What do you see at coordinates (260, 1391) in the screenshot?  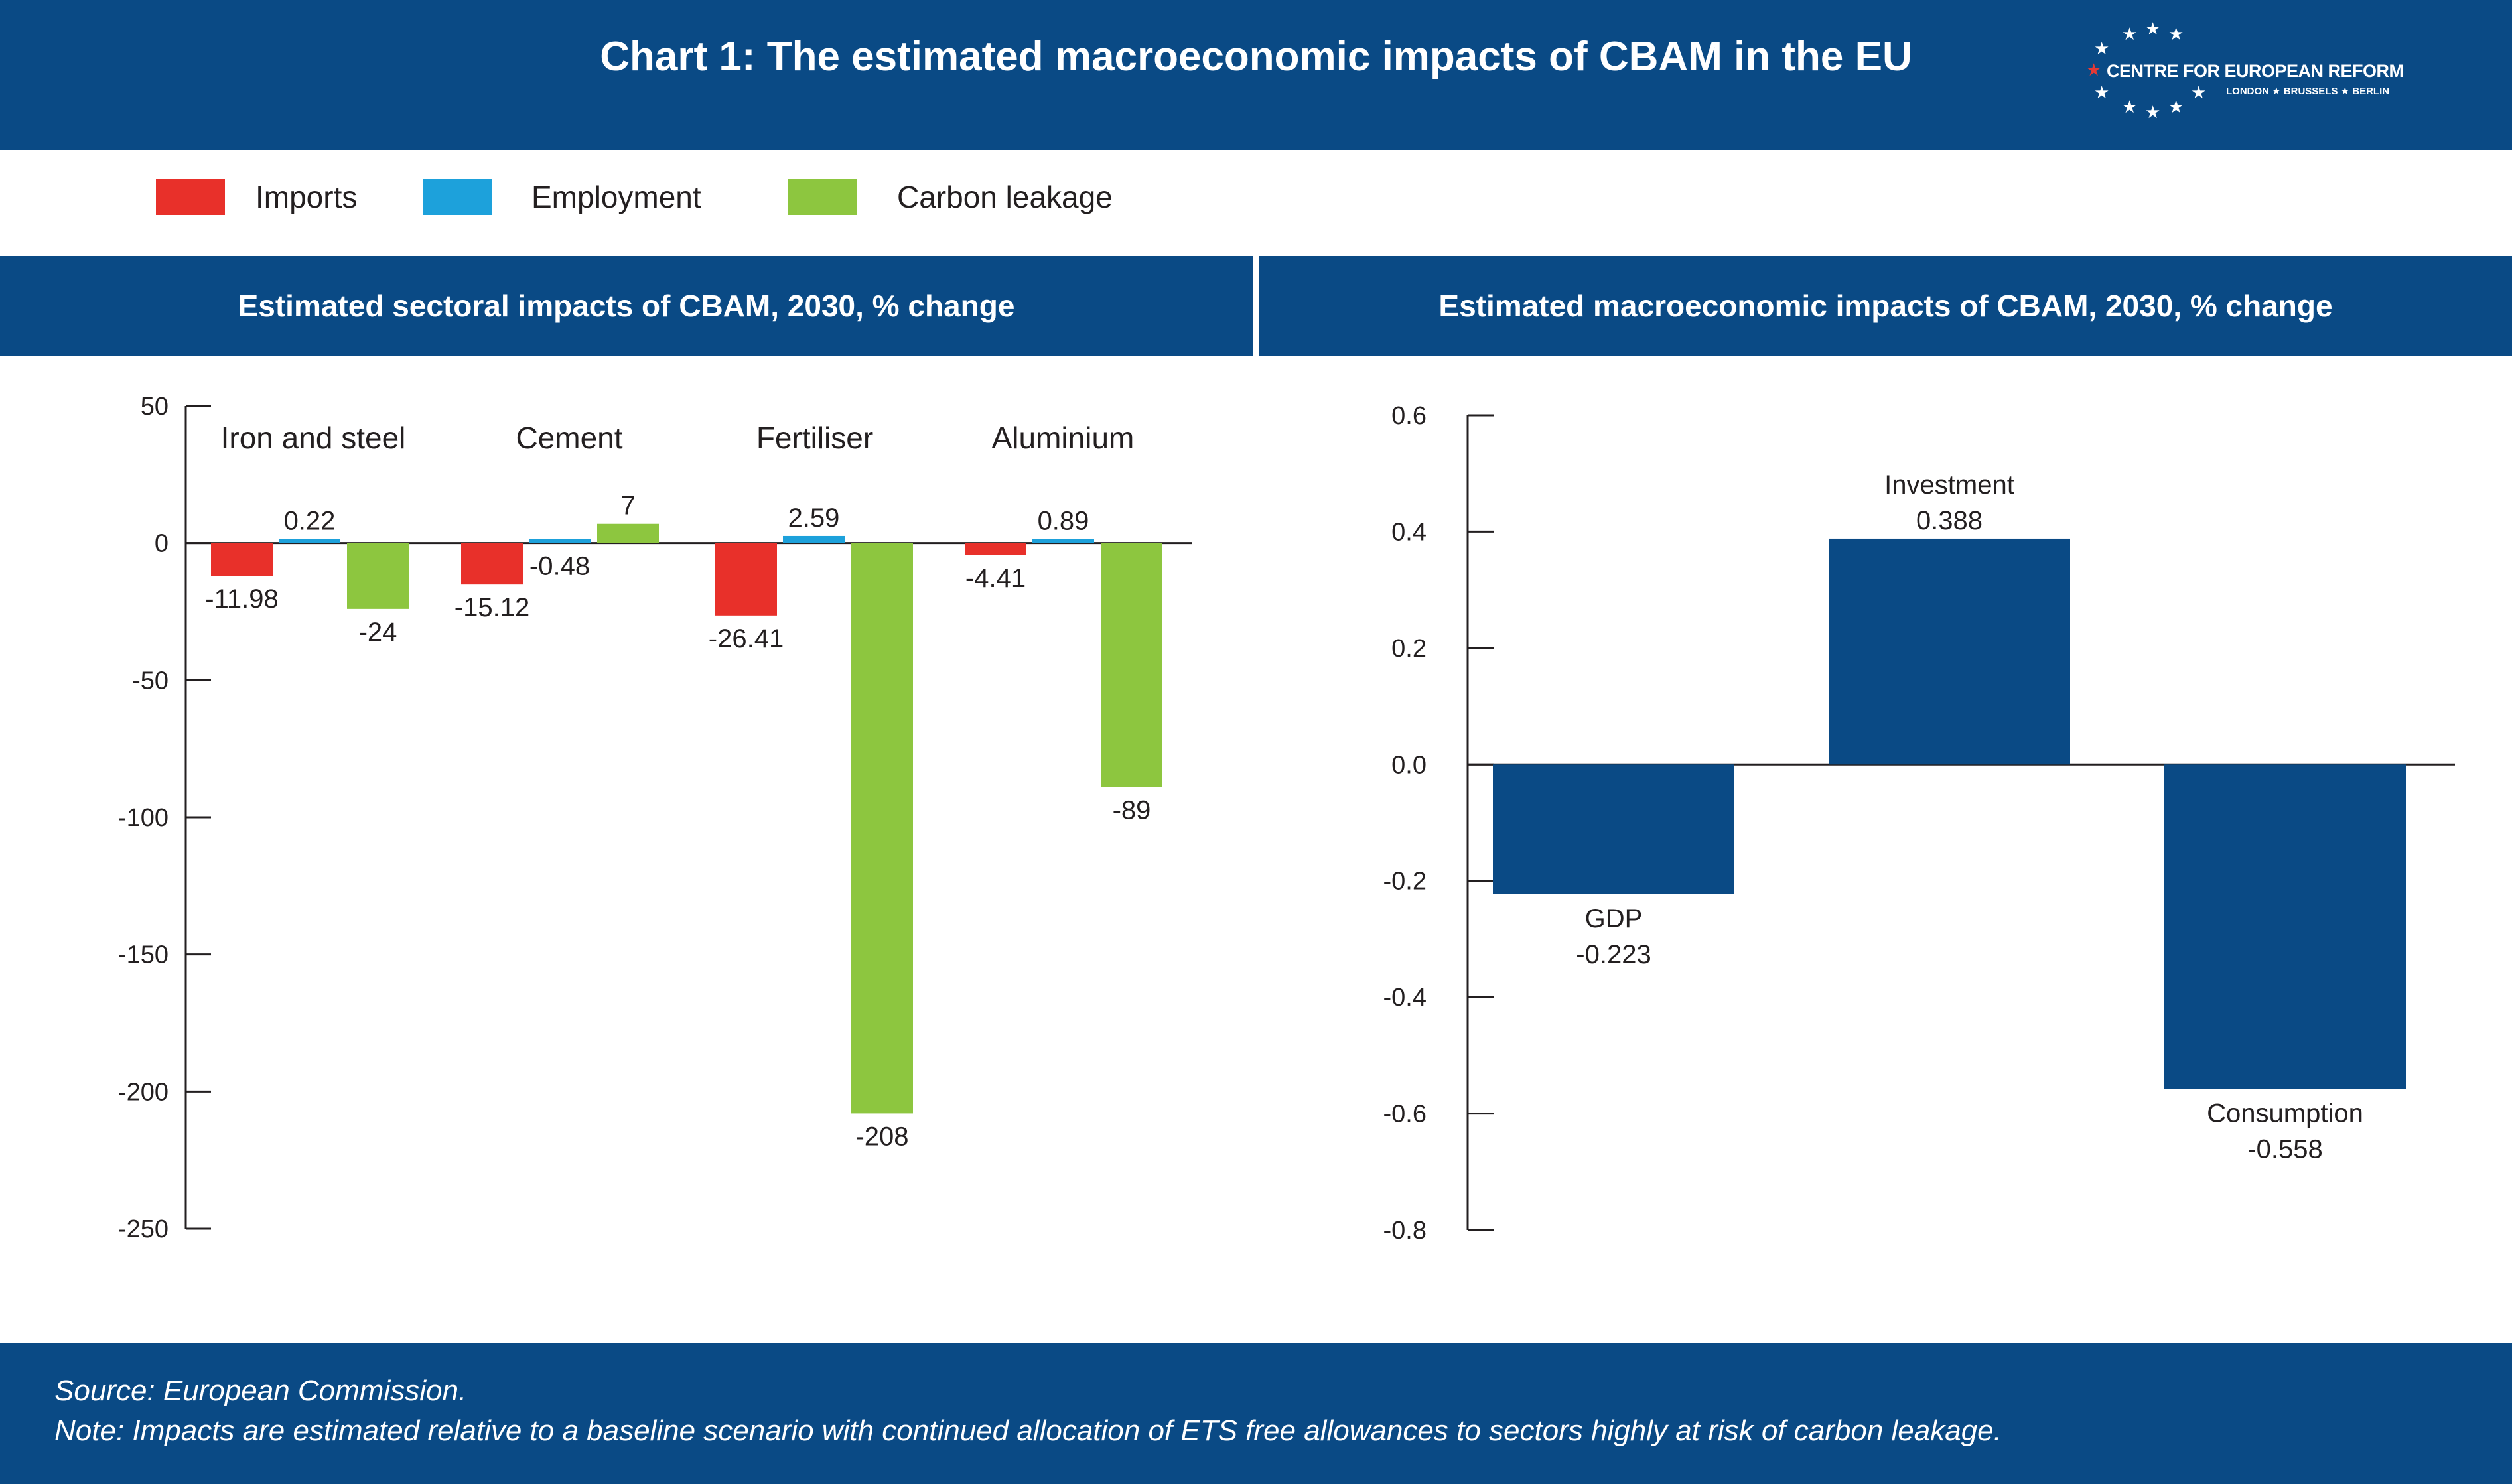 I see `footer-source: Source: European Commission.` at bounding box center [260, 1391].